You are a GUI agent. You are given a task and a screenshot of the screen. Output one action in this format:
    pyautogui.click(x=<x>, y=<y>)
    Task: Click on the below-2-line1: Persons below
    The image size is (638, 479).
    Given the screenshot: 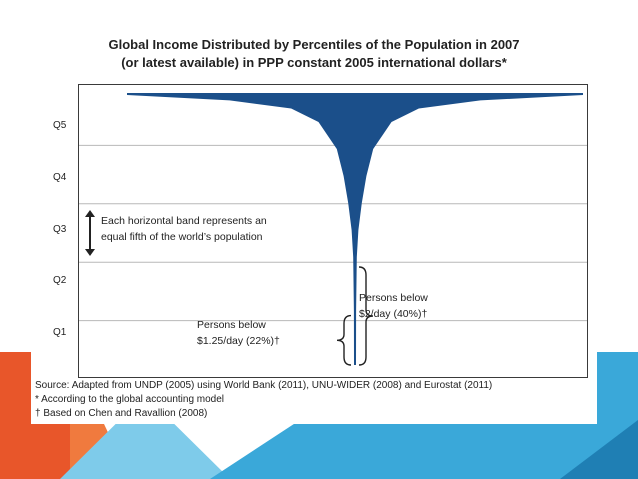 What is the action you would take?
    pyautogui.click(x=393, y=298)
    